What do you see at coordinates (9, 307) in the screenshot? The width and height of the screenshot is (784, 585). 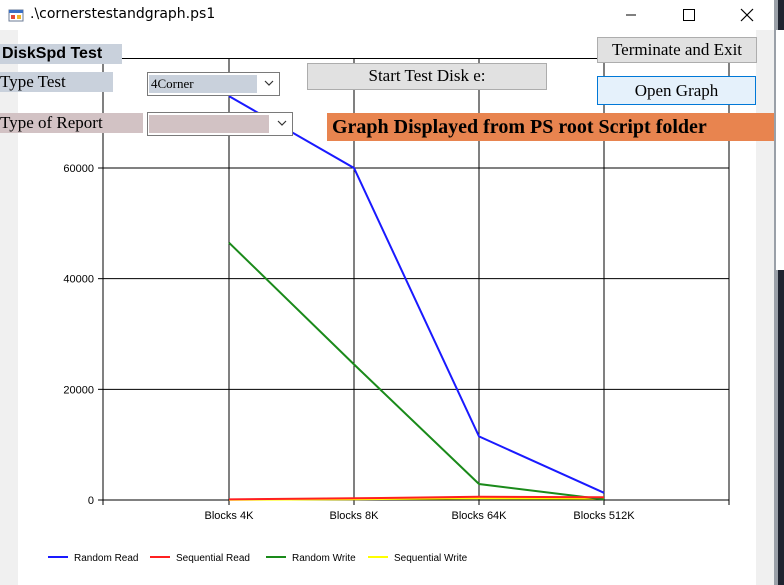 I see `form-left-margin` at bounding box center [9, 307].